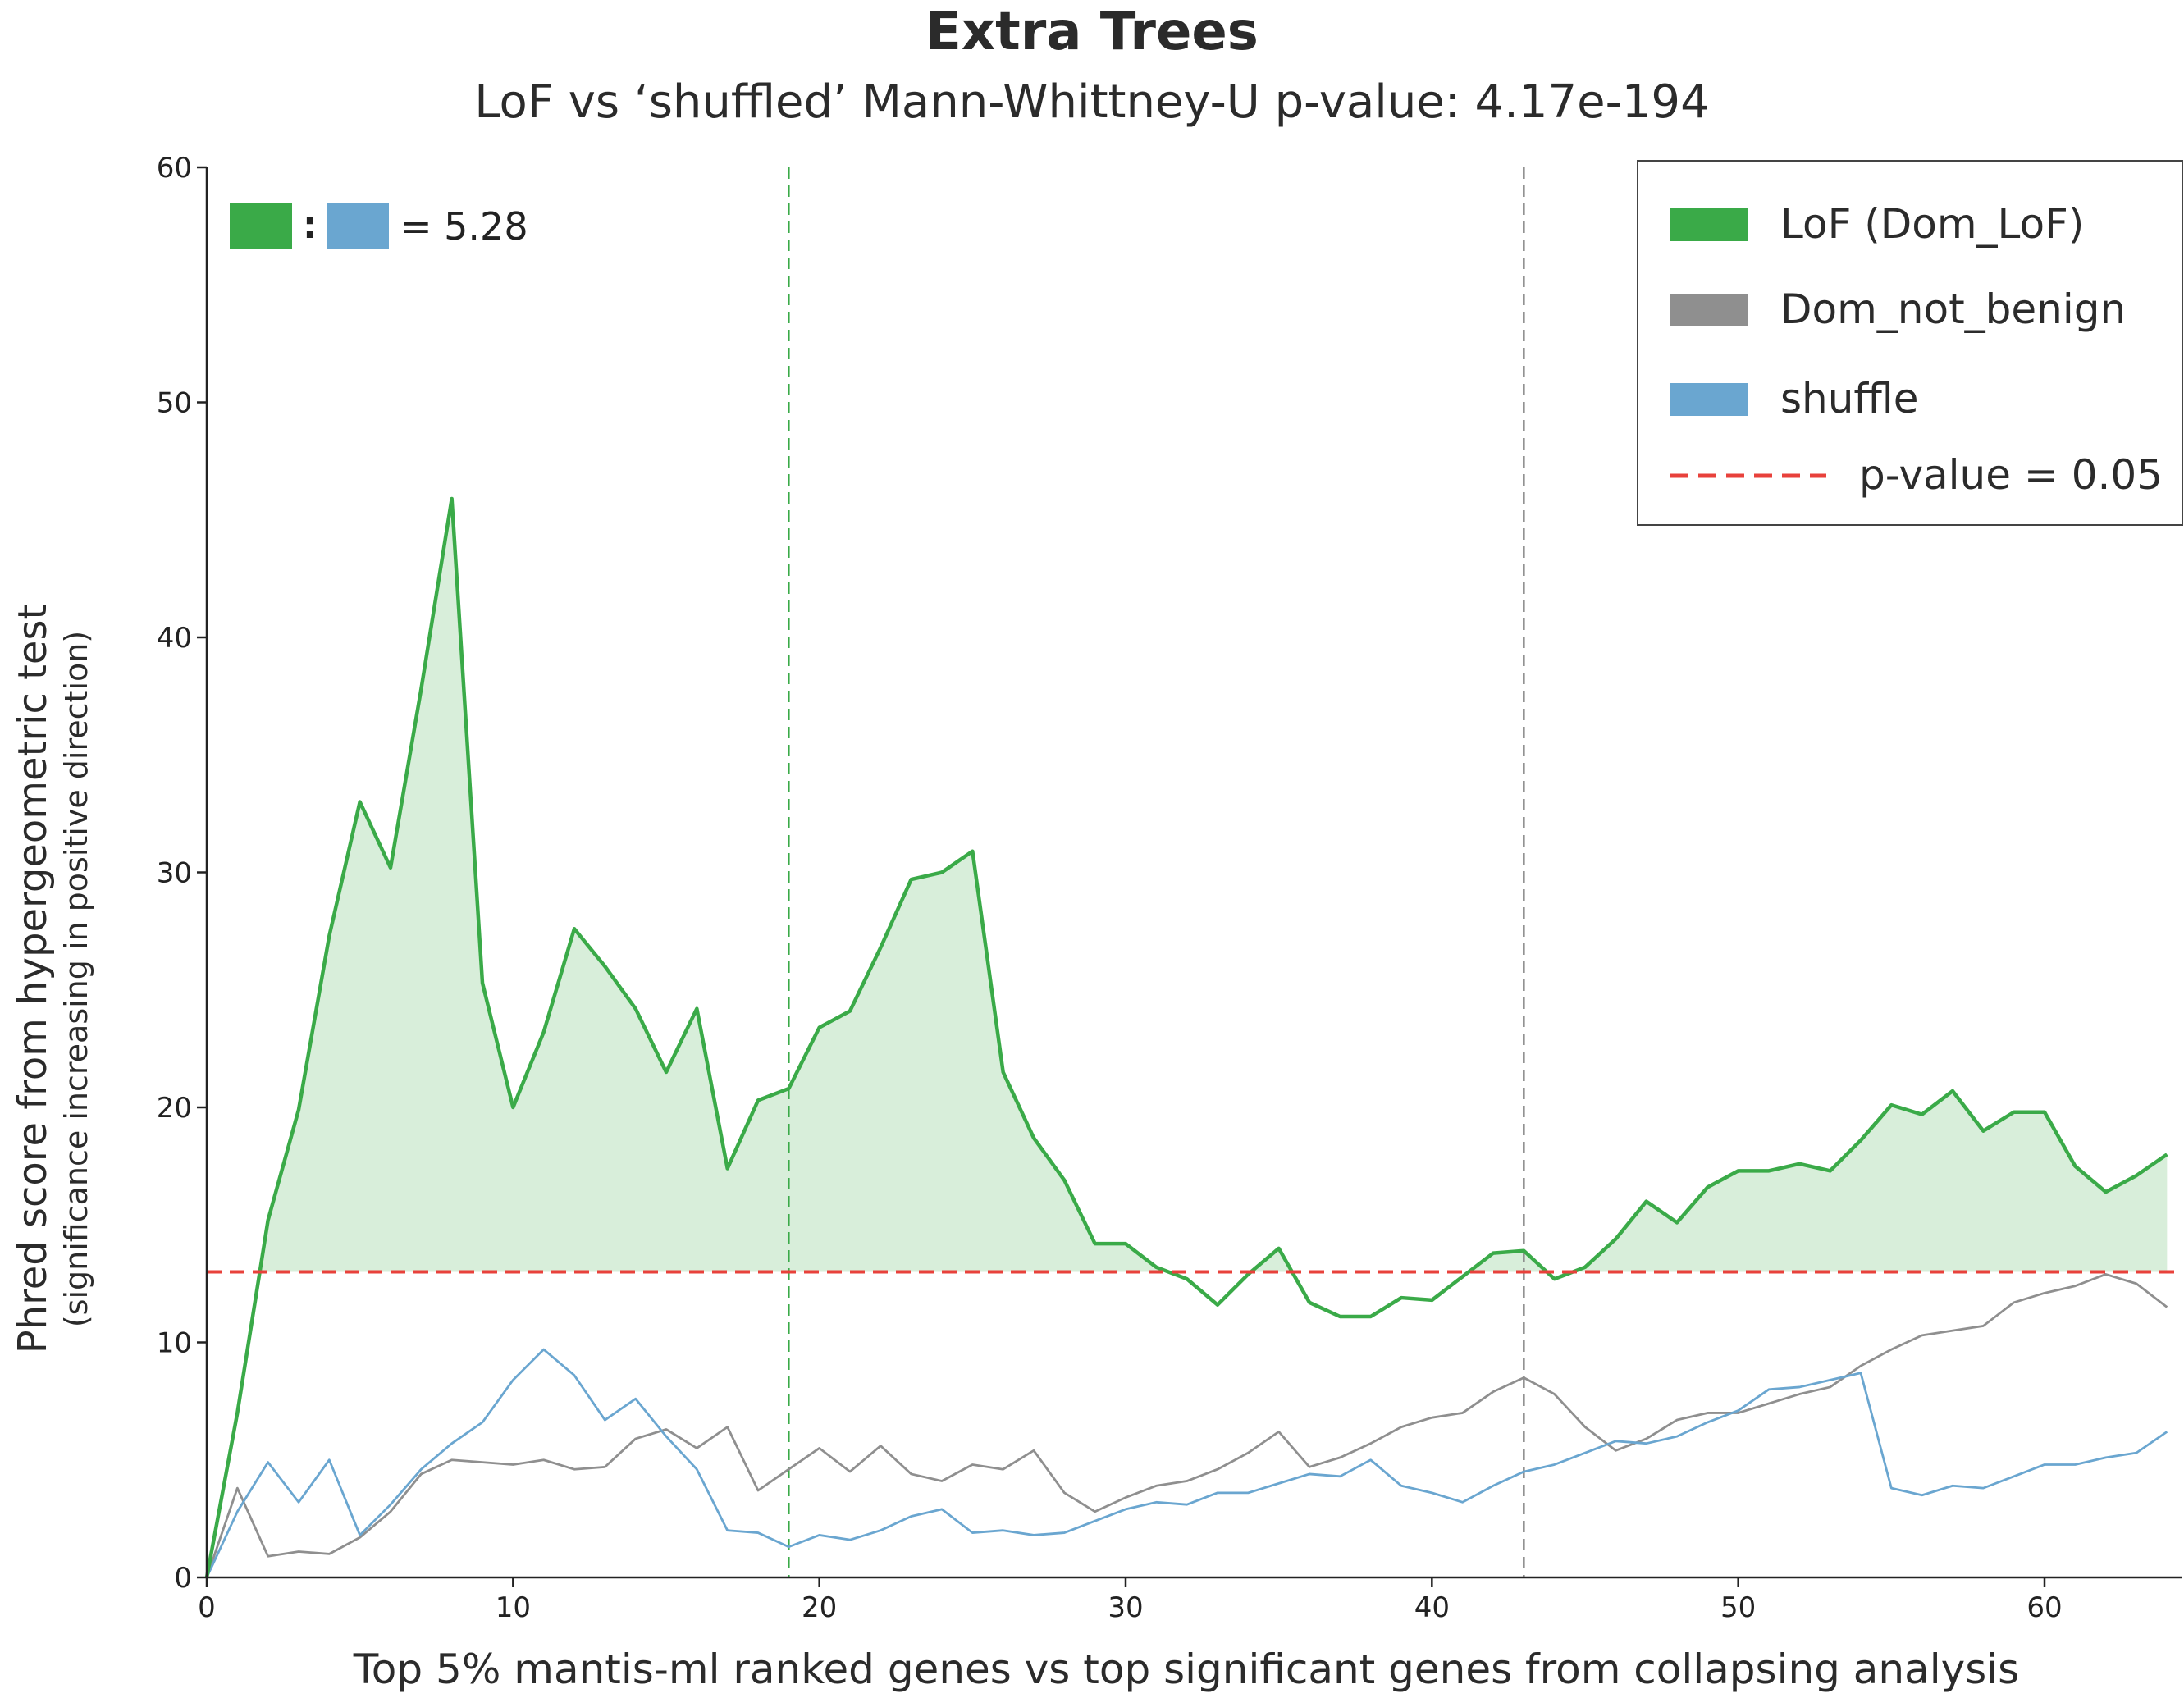 The height and width of the screenshot is (1698, 2184). I want to click on x-tick-label: 60, so click(2044, 1607).